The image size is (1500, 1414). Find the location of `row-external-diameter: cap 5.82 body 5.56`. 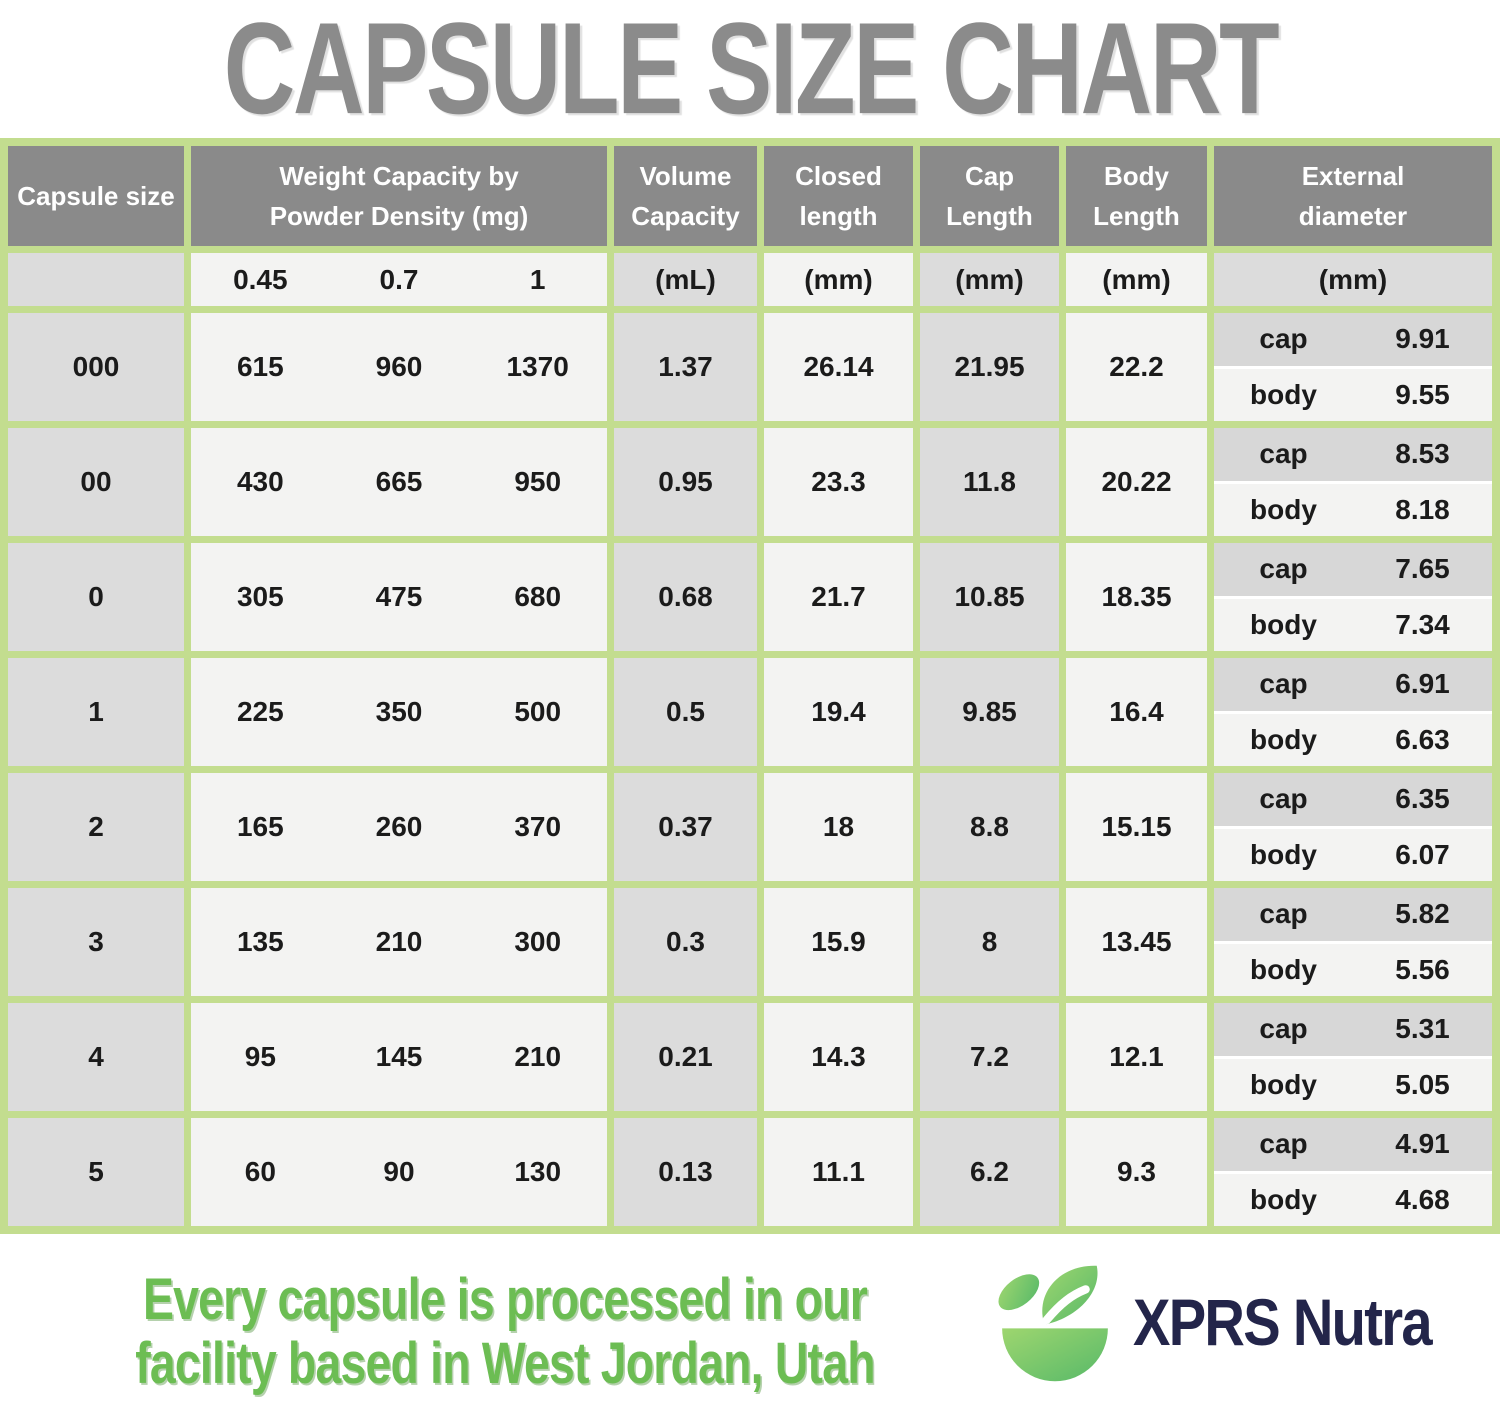

row-external-diameter: cap 5.82 body 5.56 is located at coordinates (1353, 942).